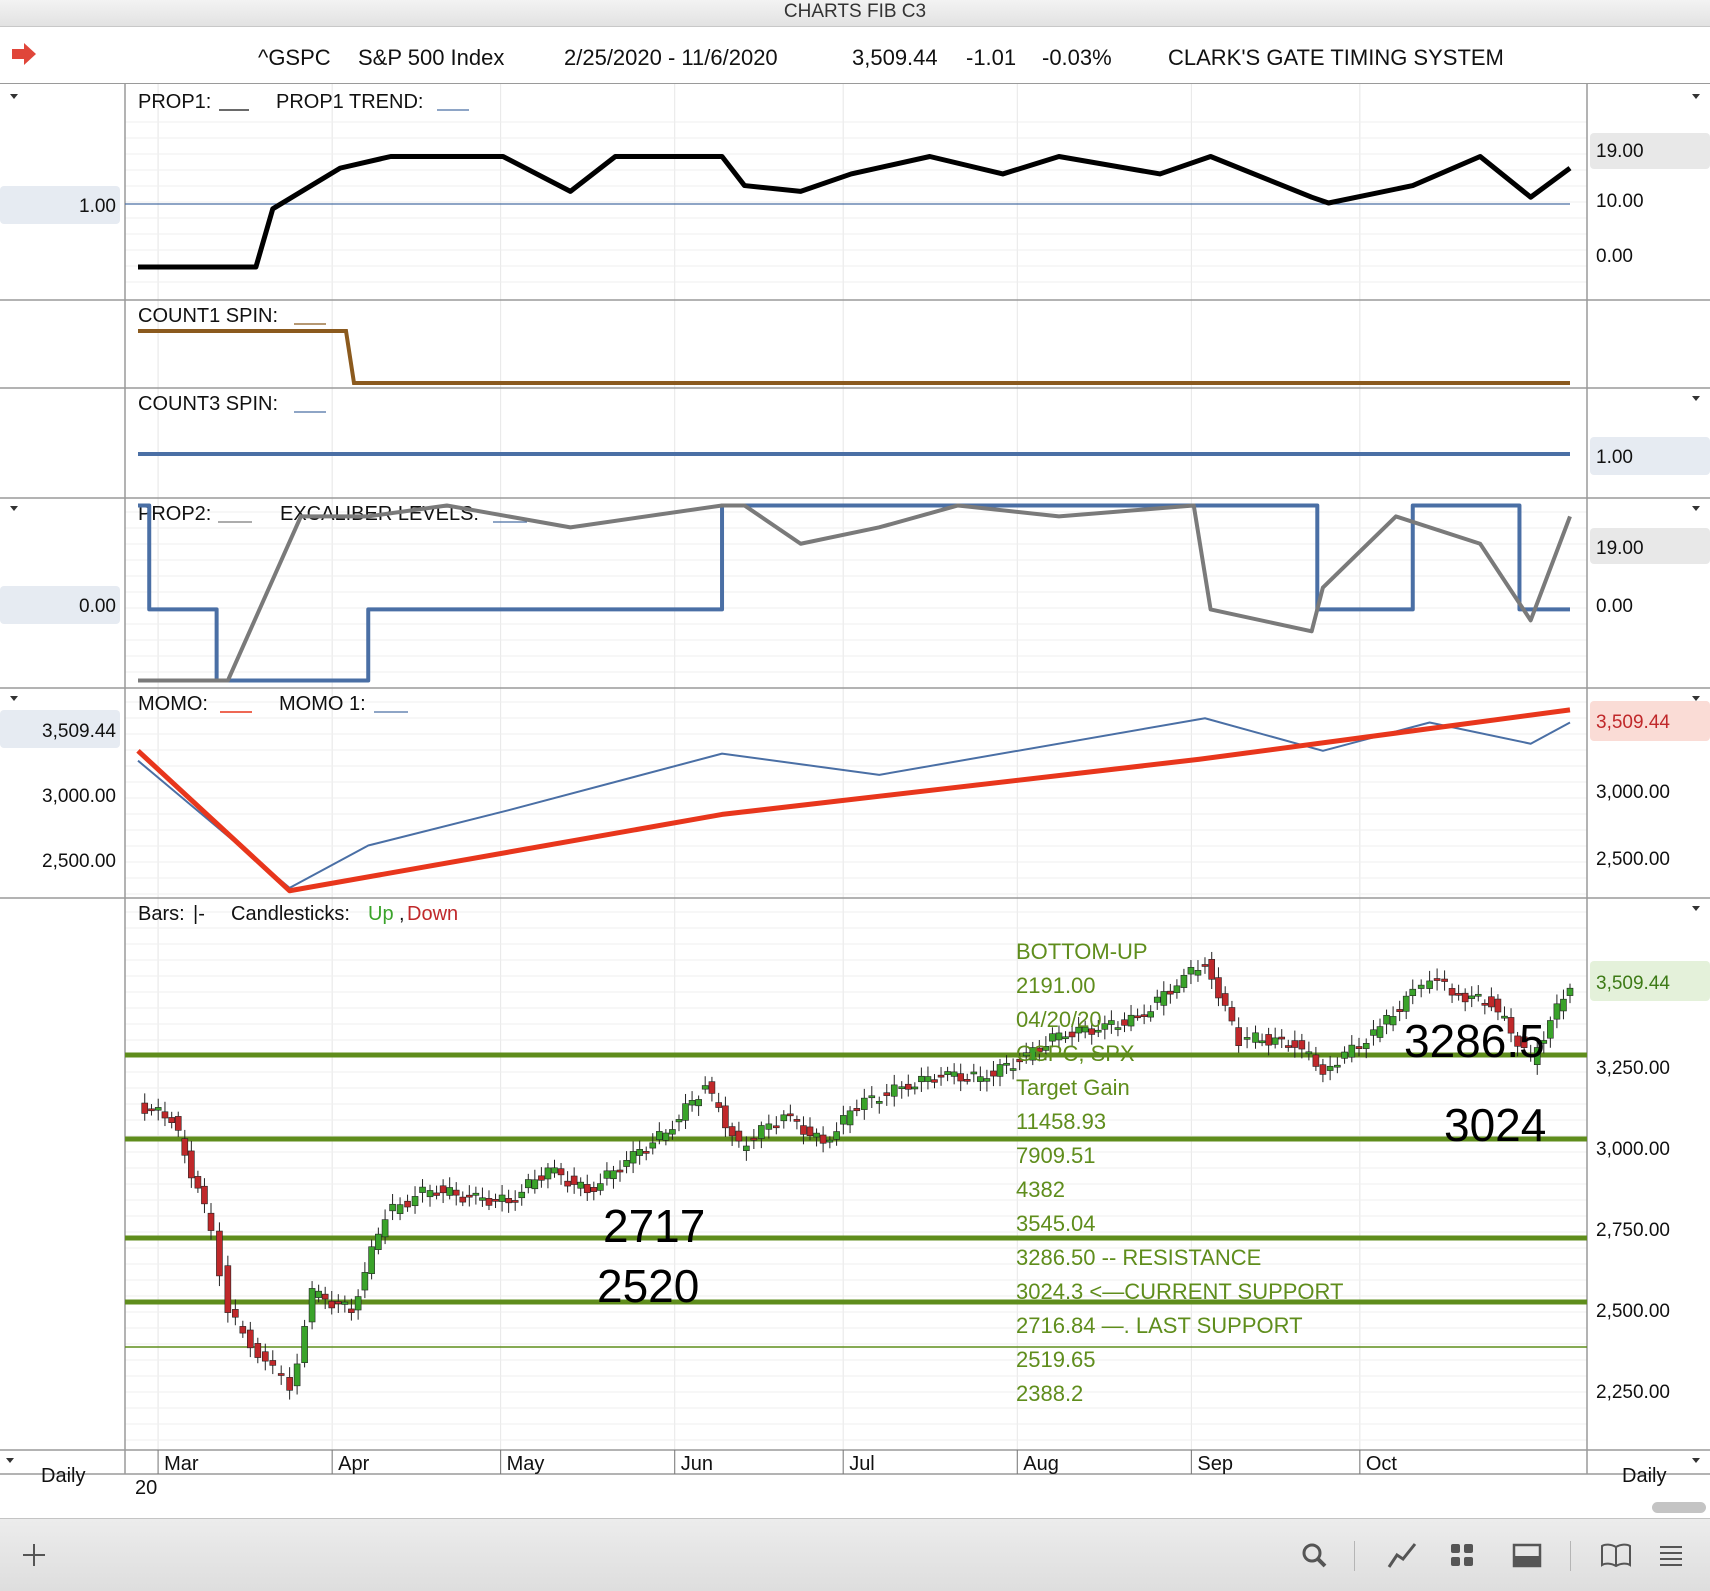  What do you see at coordinates (1679, 1507) in the screenshot?
I see `horizontal-scrollbar` at bounding box center [1679, 1507].